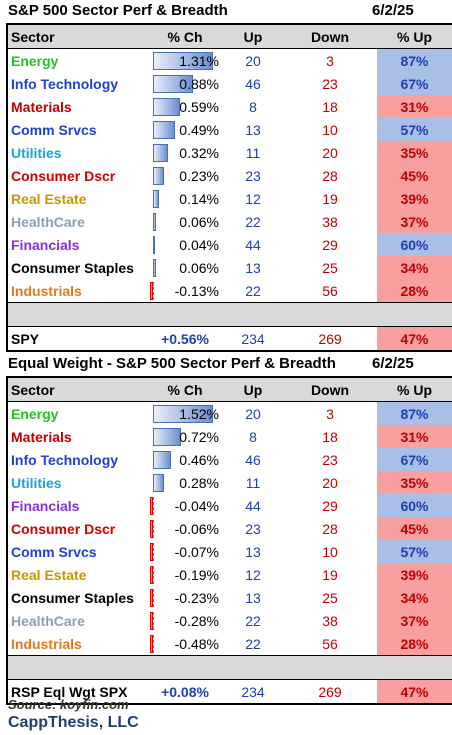 This screenshot has height=735, width=452. What do you see at coordinates (46, 290) in the screenshot?
I see `sector-name: Industrials` at bounding box center [46, 290].